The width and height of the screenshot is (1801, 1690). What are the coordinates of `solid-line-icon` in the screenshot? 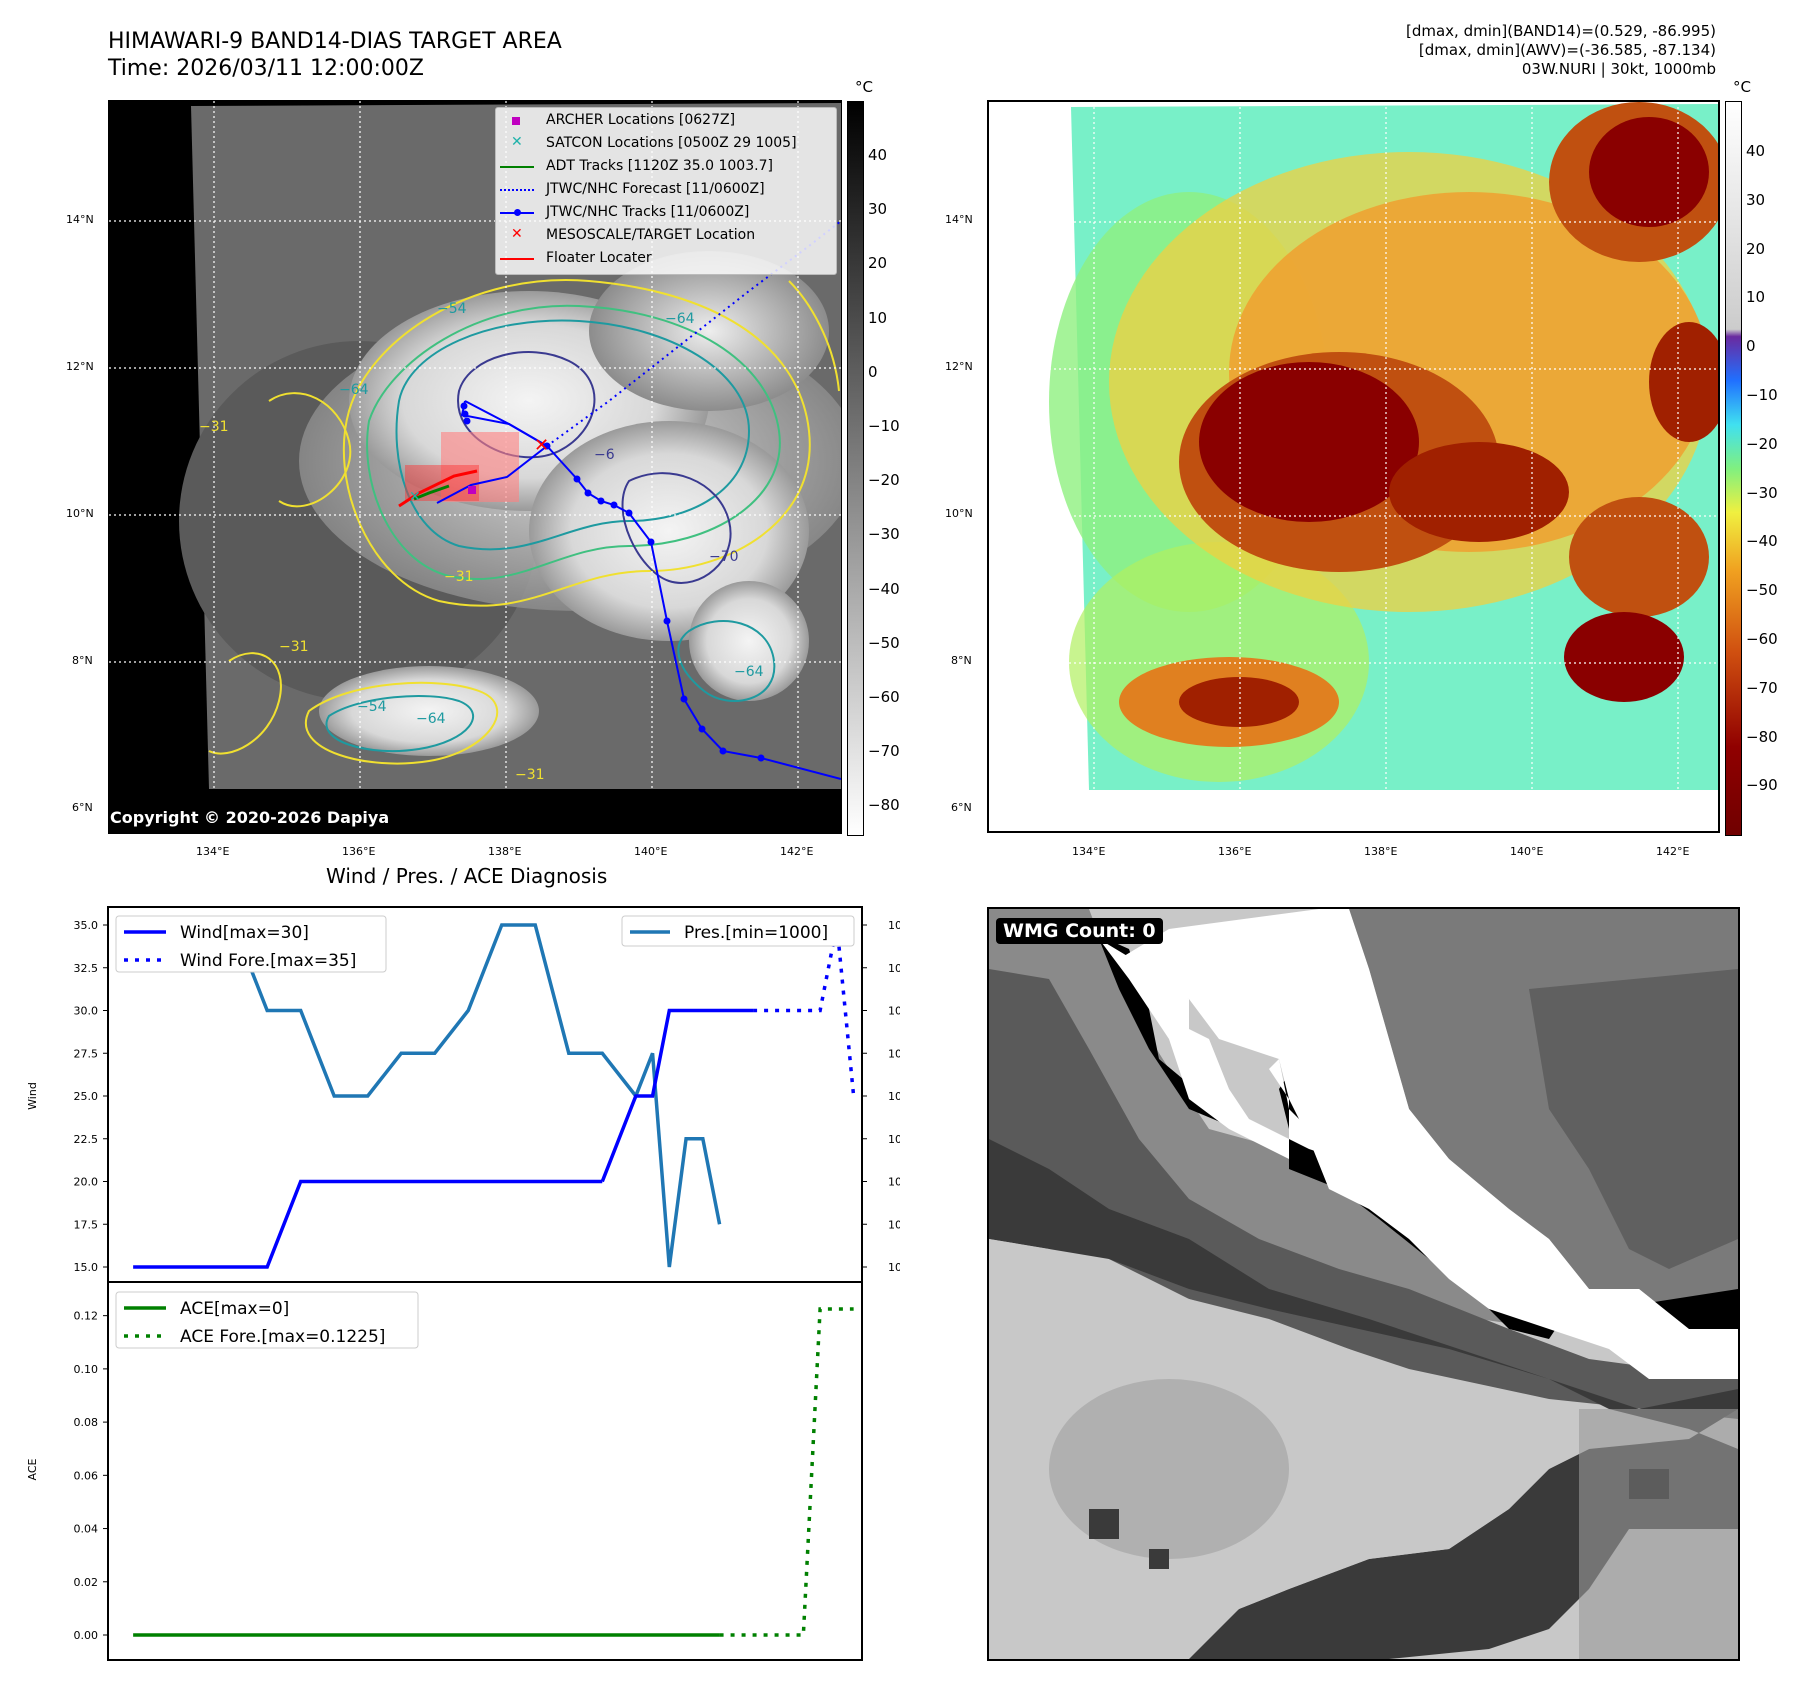 It's located at (517, 167).